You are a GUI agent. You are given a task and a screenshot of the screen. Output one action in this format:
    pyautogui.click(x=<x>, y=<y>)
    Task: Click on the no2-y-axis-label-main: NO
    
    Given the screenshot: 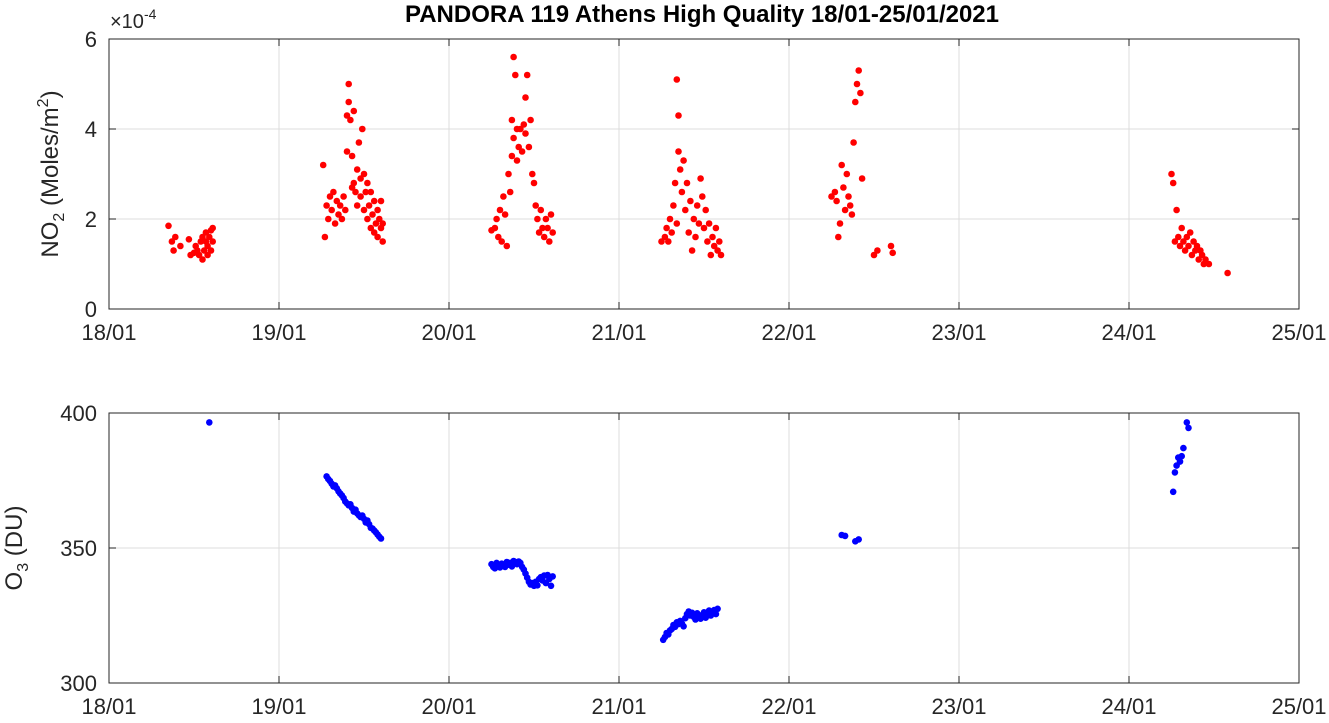 What is the action you would take?
    pyautogui.click(x=50, y=240)
    